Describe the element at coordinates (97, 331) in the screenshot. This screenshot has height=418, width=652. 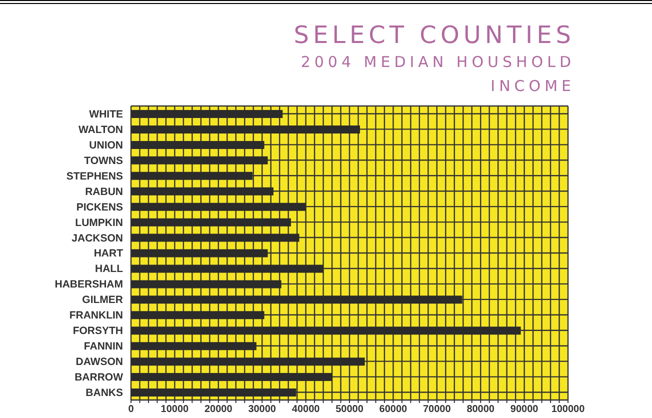
I see `y-tick-label: FORSYTH` at that location.